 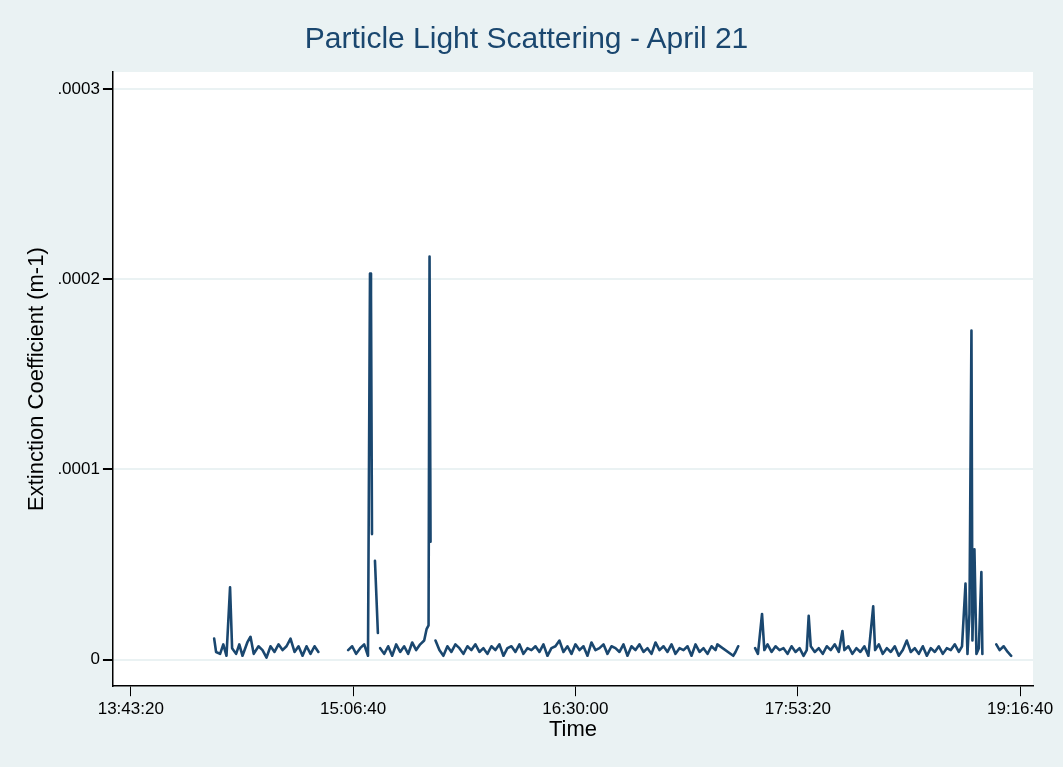 I want to click on y-axis-title: Extinction Coefficient (m-1), so click(x=36, y=379).